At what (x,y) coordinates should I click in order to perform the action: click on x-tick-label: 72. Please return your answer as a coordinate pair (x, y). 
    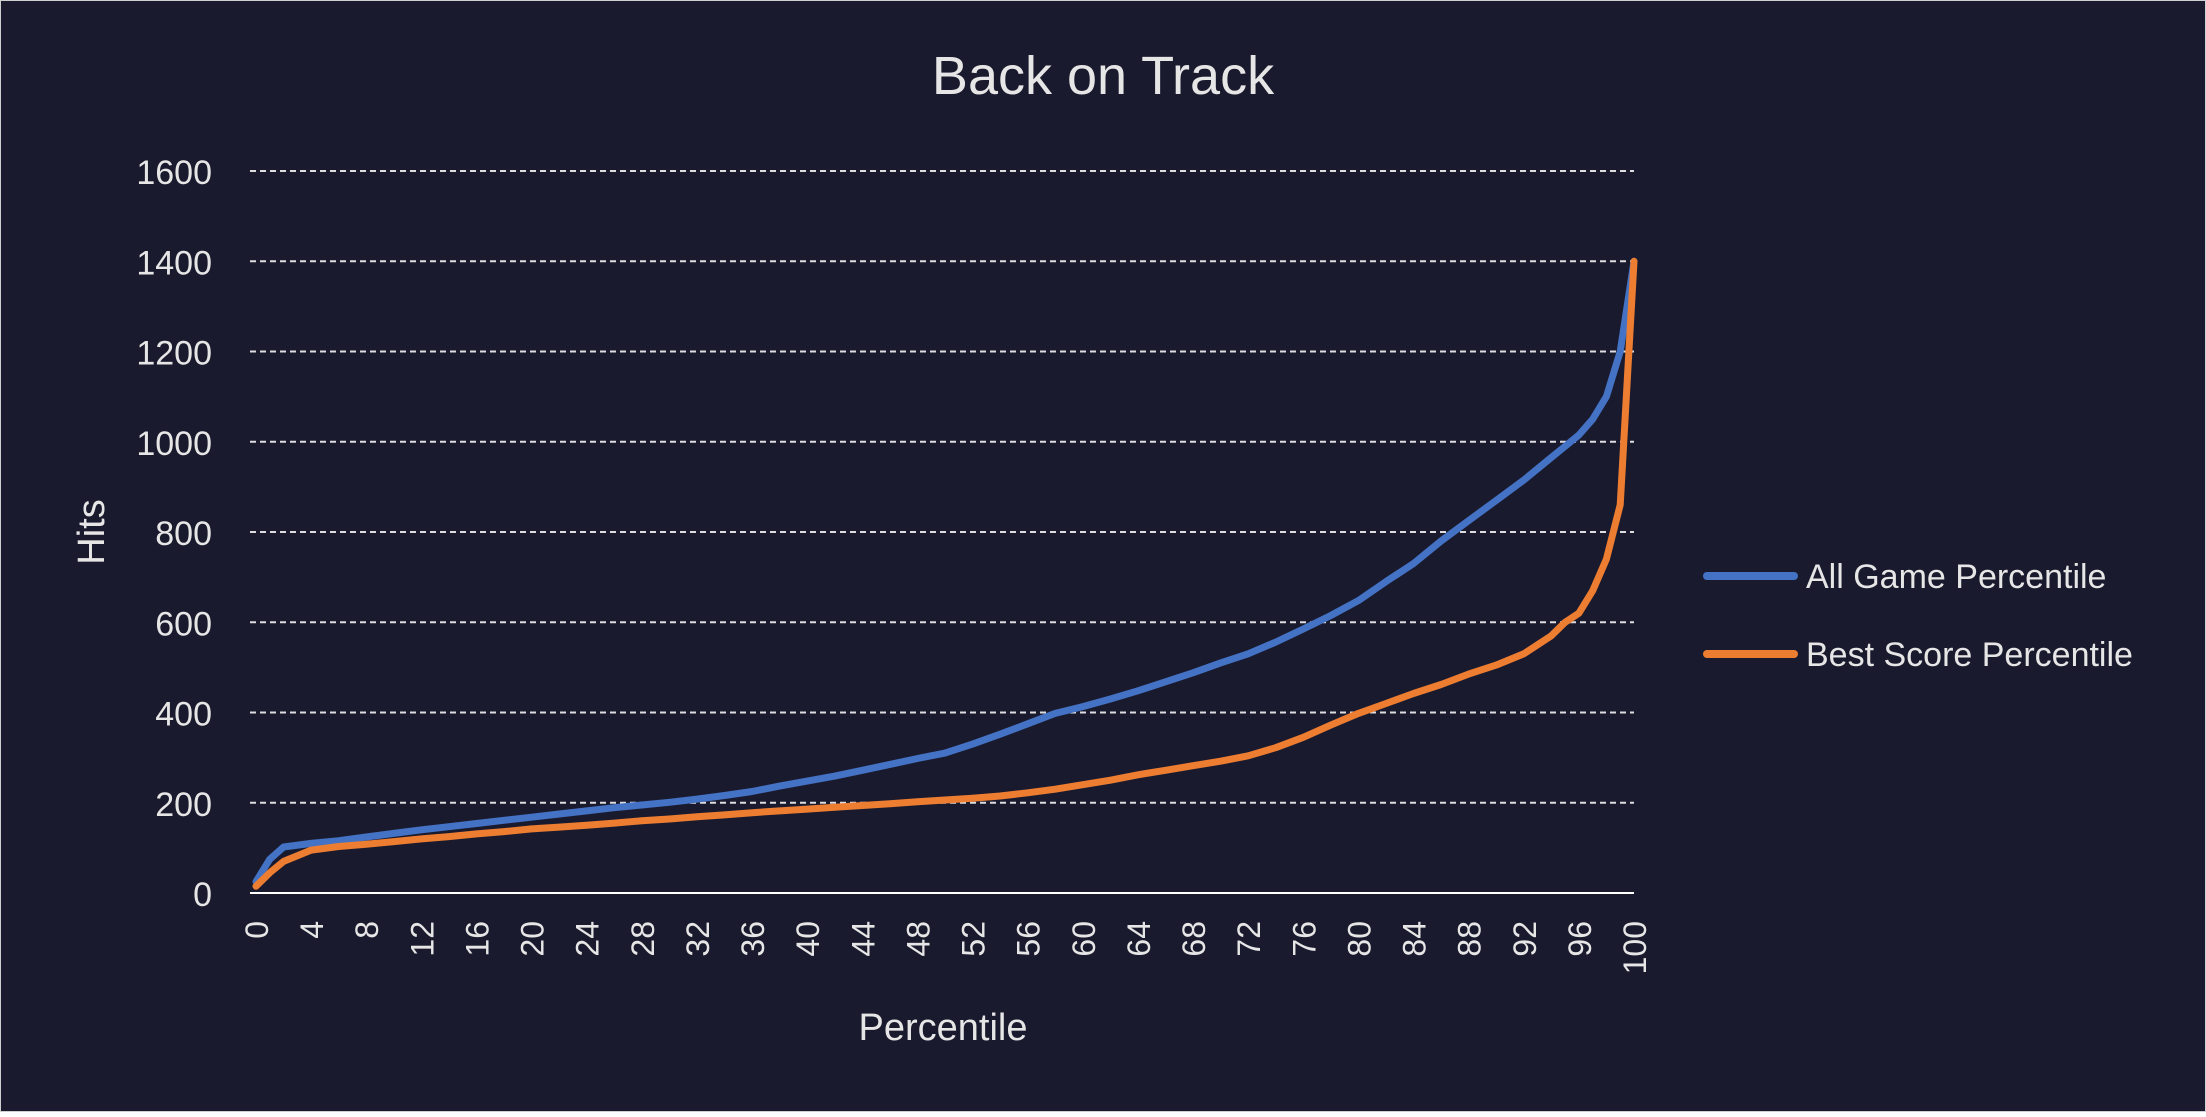
    Looking at the image, I should click on (1249, 939).